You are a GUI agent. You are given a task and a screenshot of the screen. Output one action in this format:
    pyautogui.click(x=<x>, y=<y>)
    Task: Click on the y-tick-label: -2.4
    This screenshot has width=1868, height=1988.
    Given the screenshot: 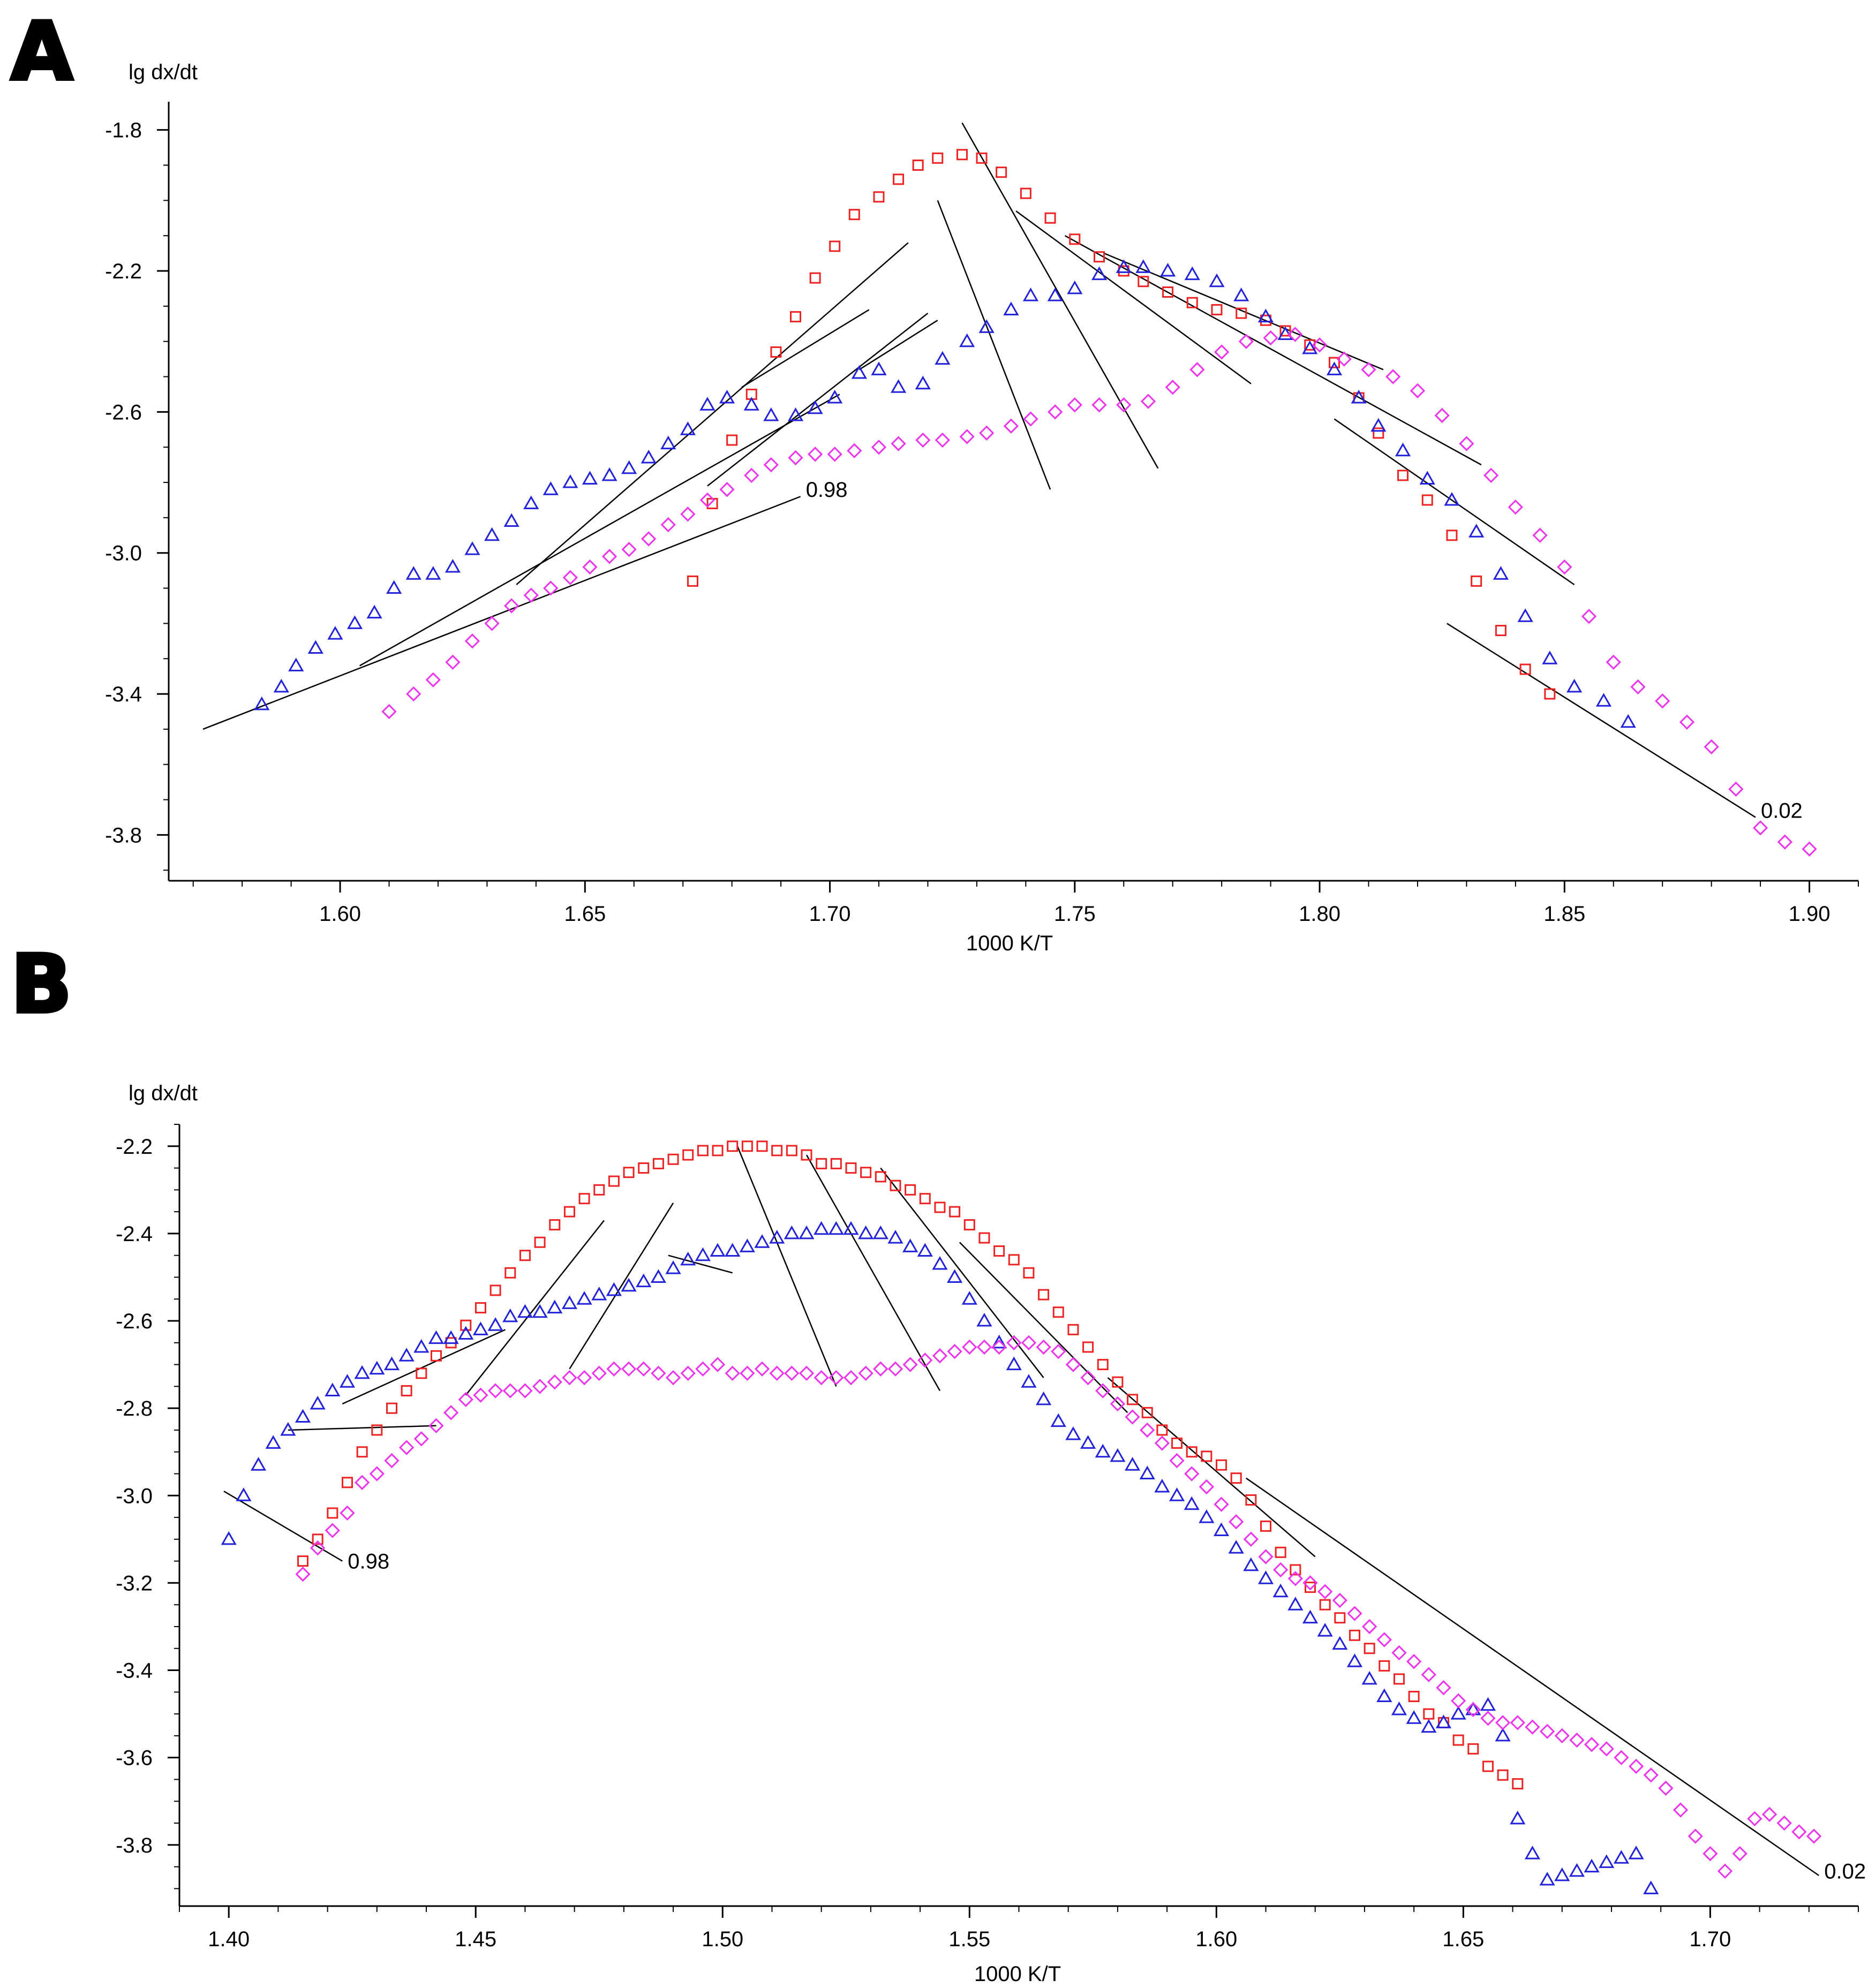 What is the action you would take?
    pyautogui.click(x=135, y=1234)
    